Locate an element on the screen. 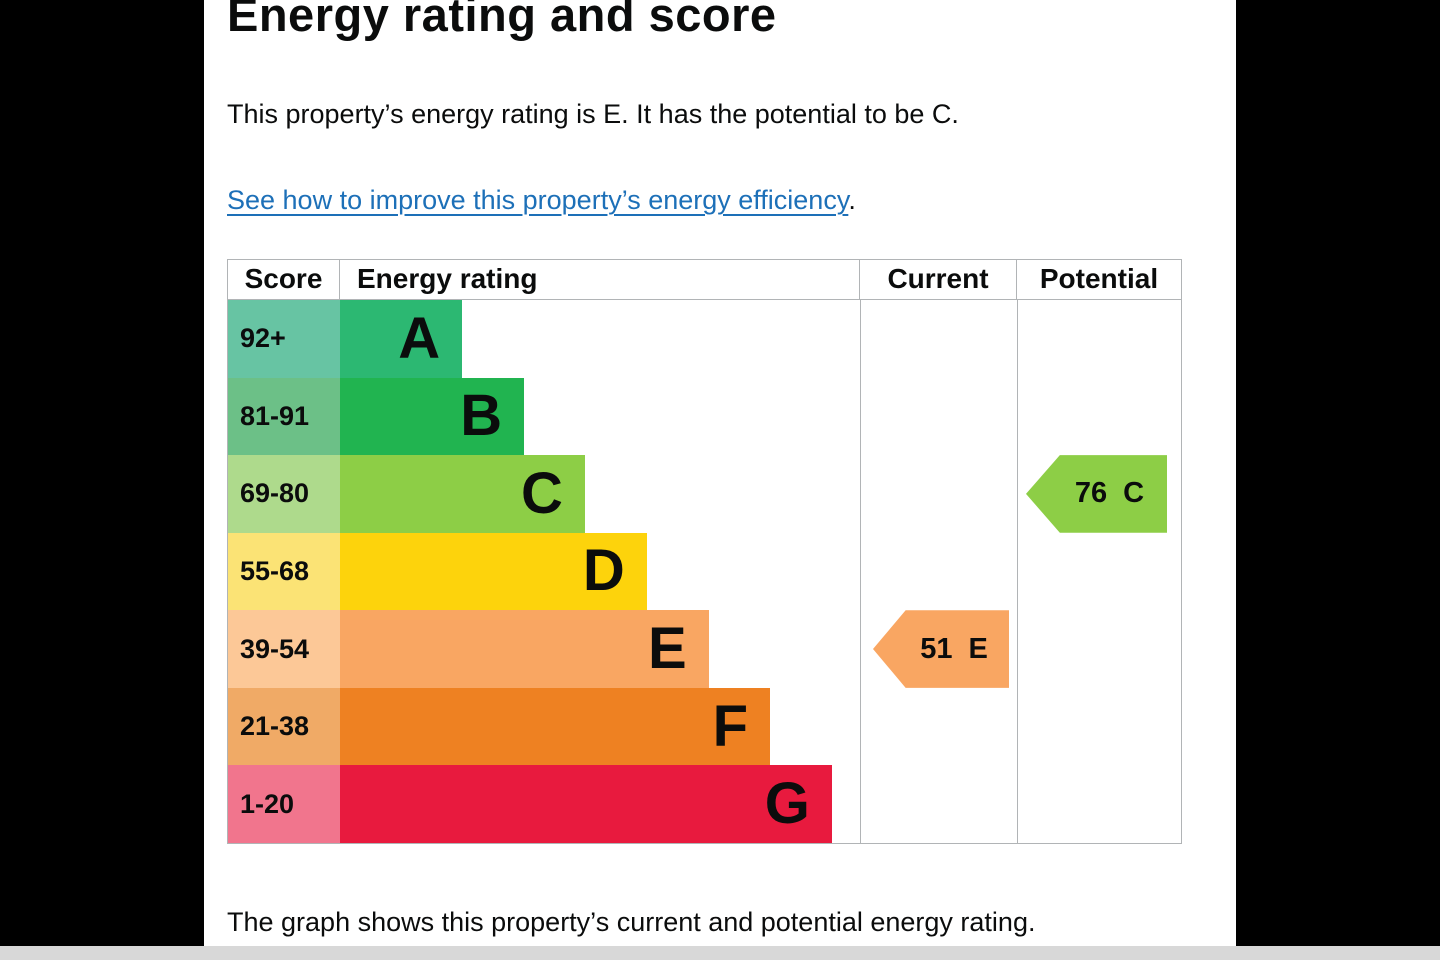 Image resolution: width=1440 pixels, height=960 pixels. rating-bar-c: C is located at coordinates (462, 494).